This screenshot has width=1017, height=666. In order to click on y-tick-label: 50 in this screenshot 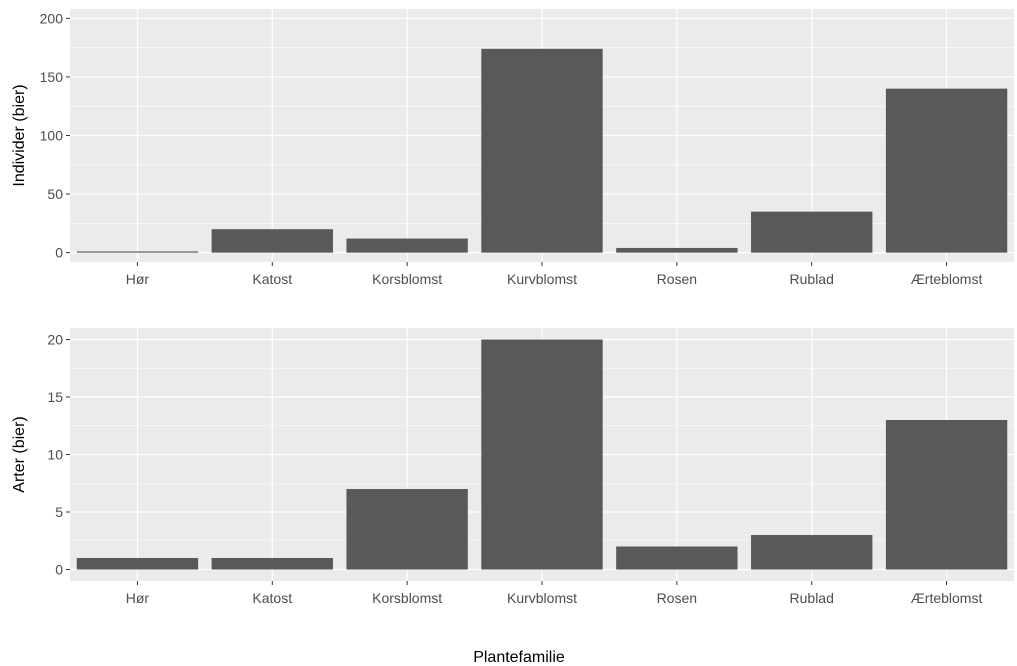, I will do `click(55, 194)`.